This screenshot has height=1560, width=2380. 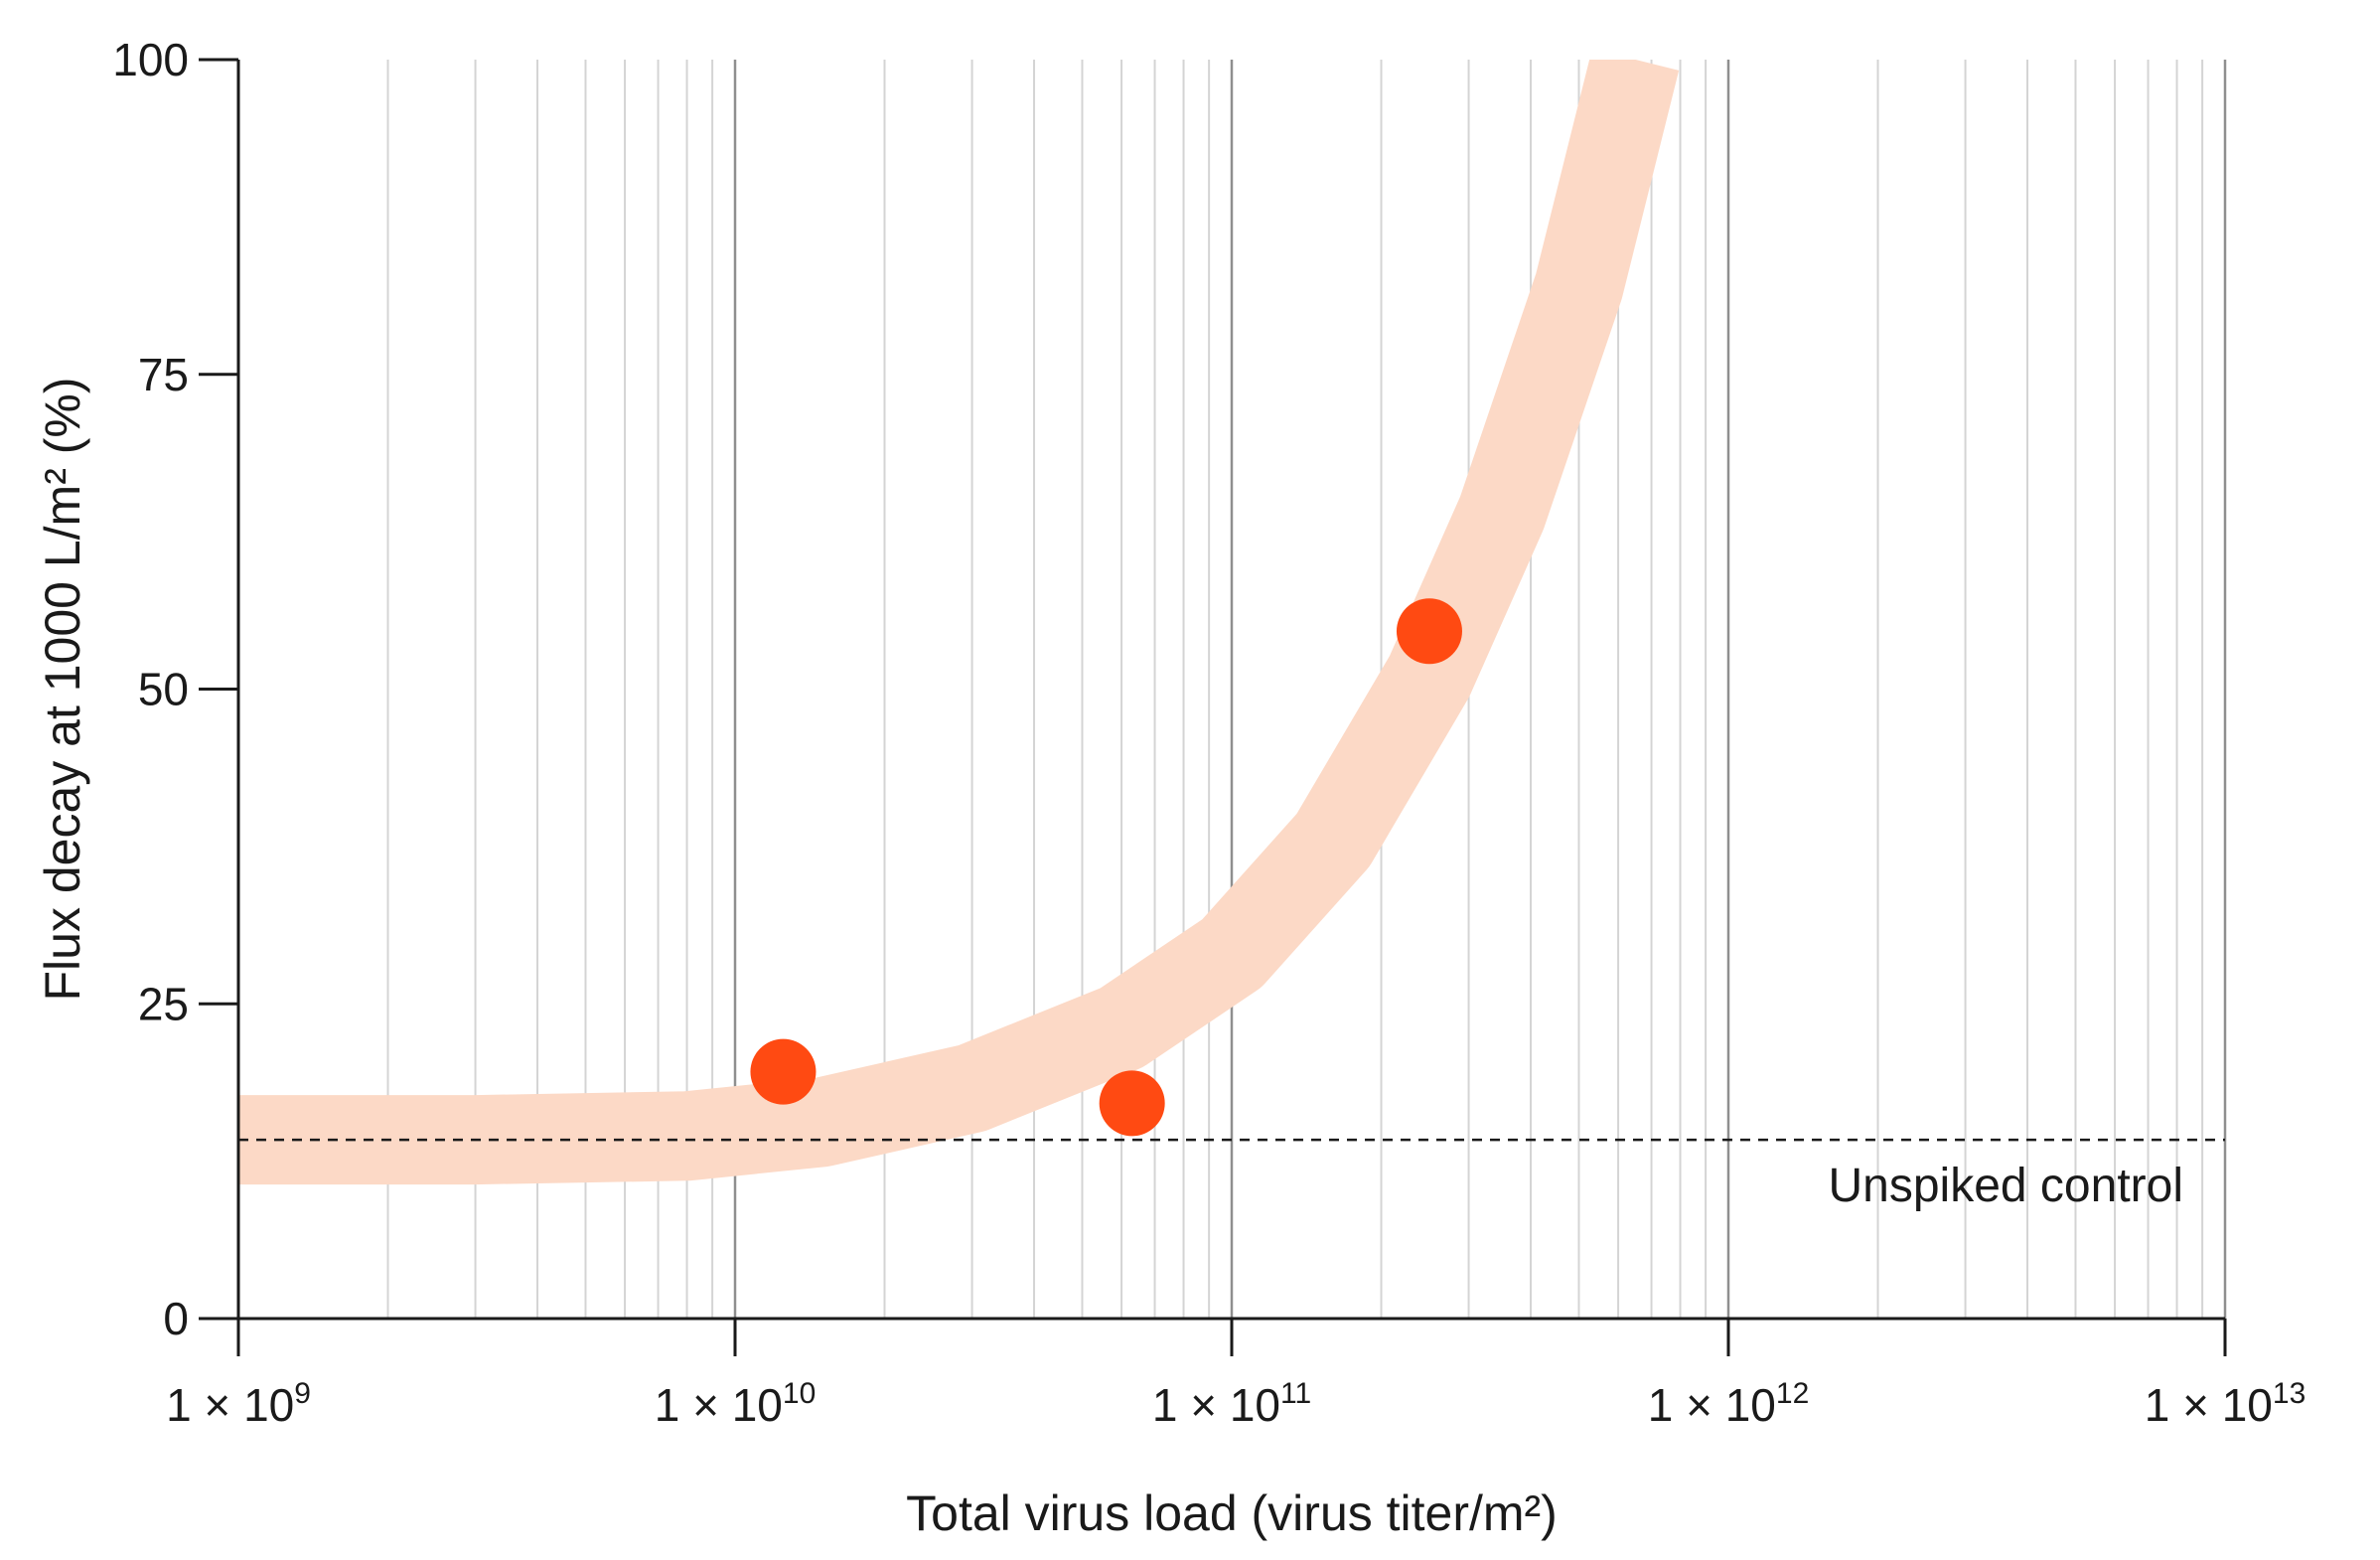 What do you see at coordinates (799, 1393) in the screenshot?
I see `x-tick-label-exponent: 10` at bounding box center [799, 1393].